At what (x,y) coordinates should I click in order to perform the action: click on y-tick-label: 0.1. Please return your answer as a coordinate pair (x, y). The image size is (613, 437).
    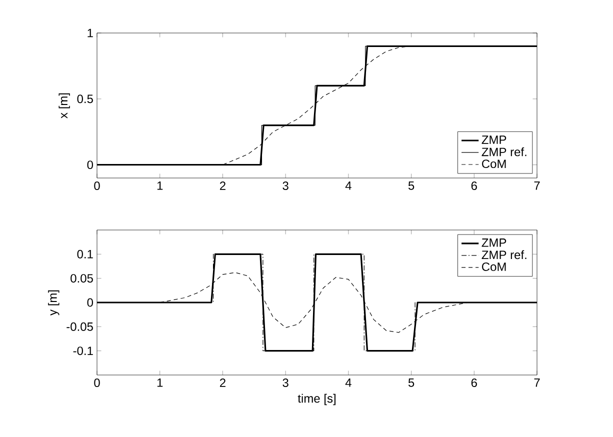
    Looking at the image, I should click on (85, 254).